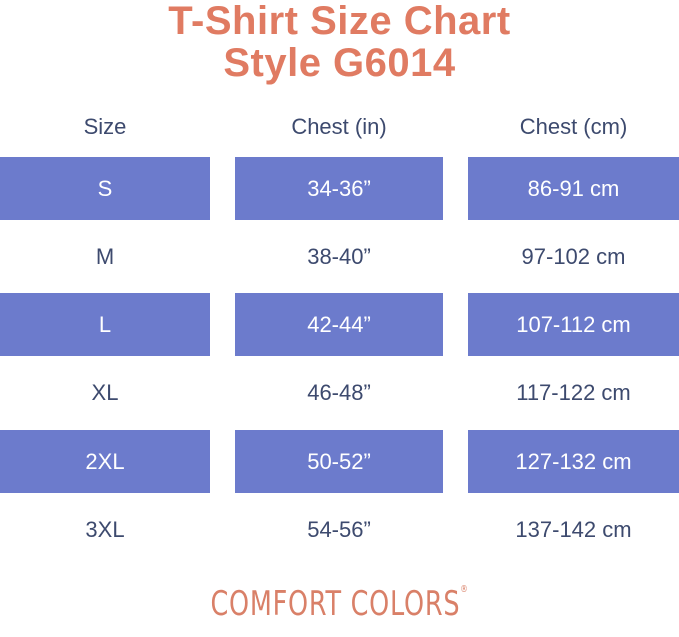 This screenshot has width=679, height=637. I want to click on chest-in-cell: 42-44”, so click(339, 324).